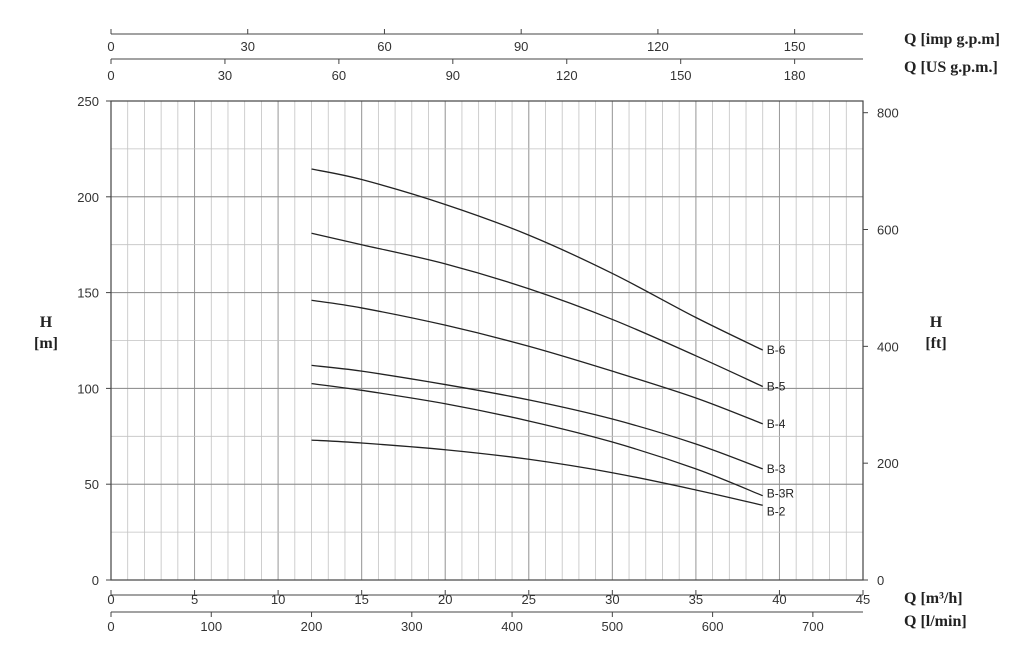  What do you see at coordinates (612, 599) in the screenshot?
I see `x-axis-tick-label: 30` at bounding box center [612, 599].